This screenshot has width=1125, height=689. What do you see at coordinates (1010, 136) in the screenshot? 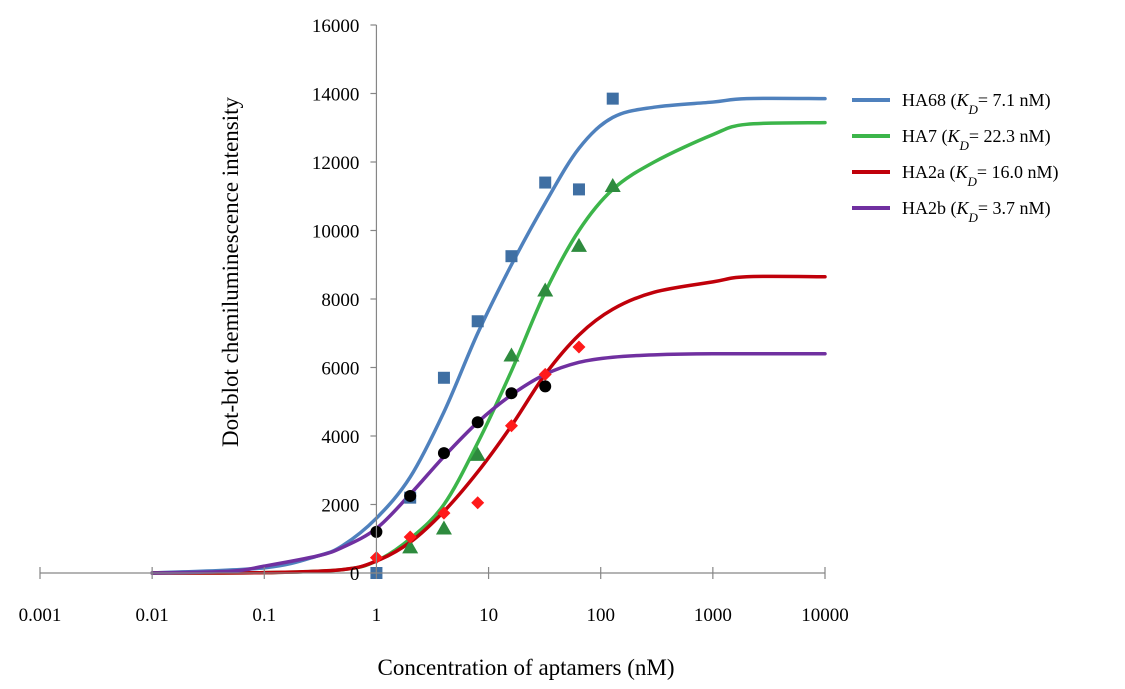
I see `legend-kd-value: = 22.3 nM)` at bounding box center [1010, 136].